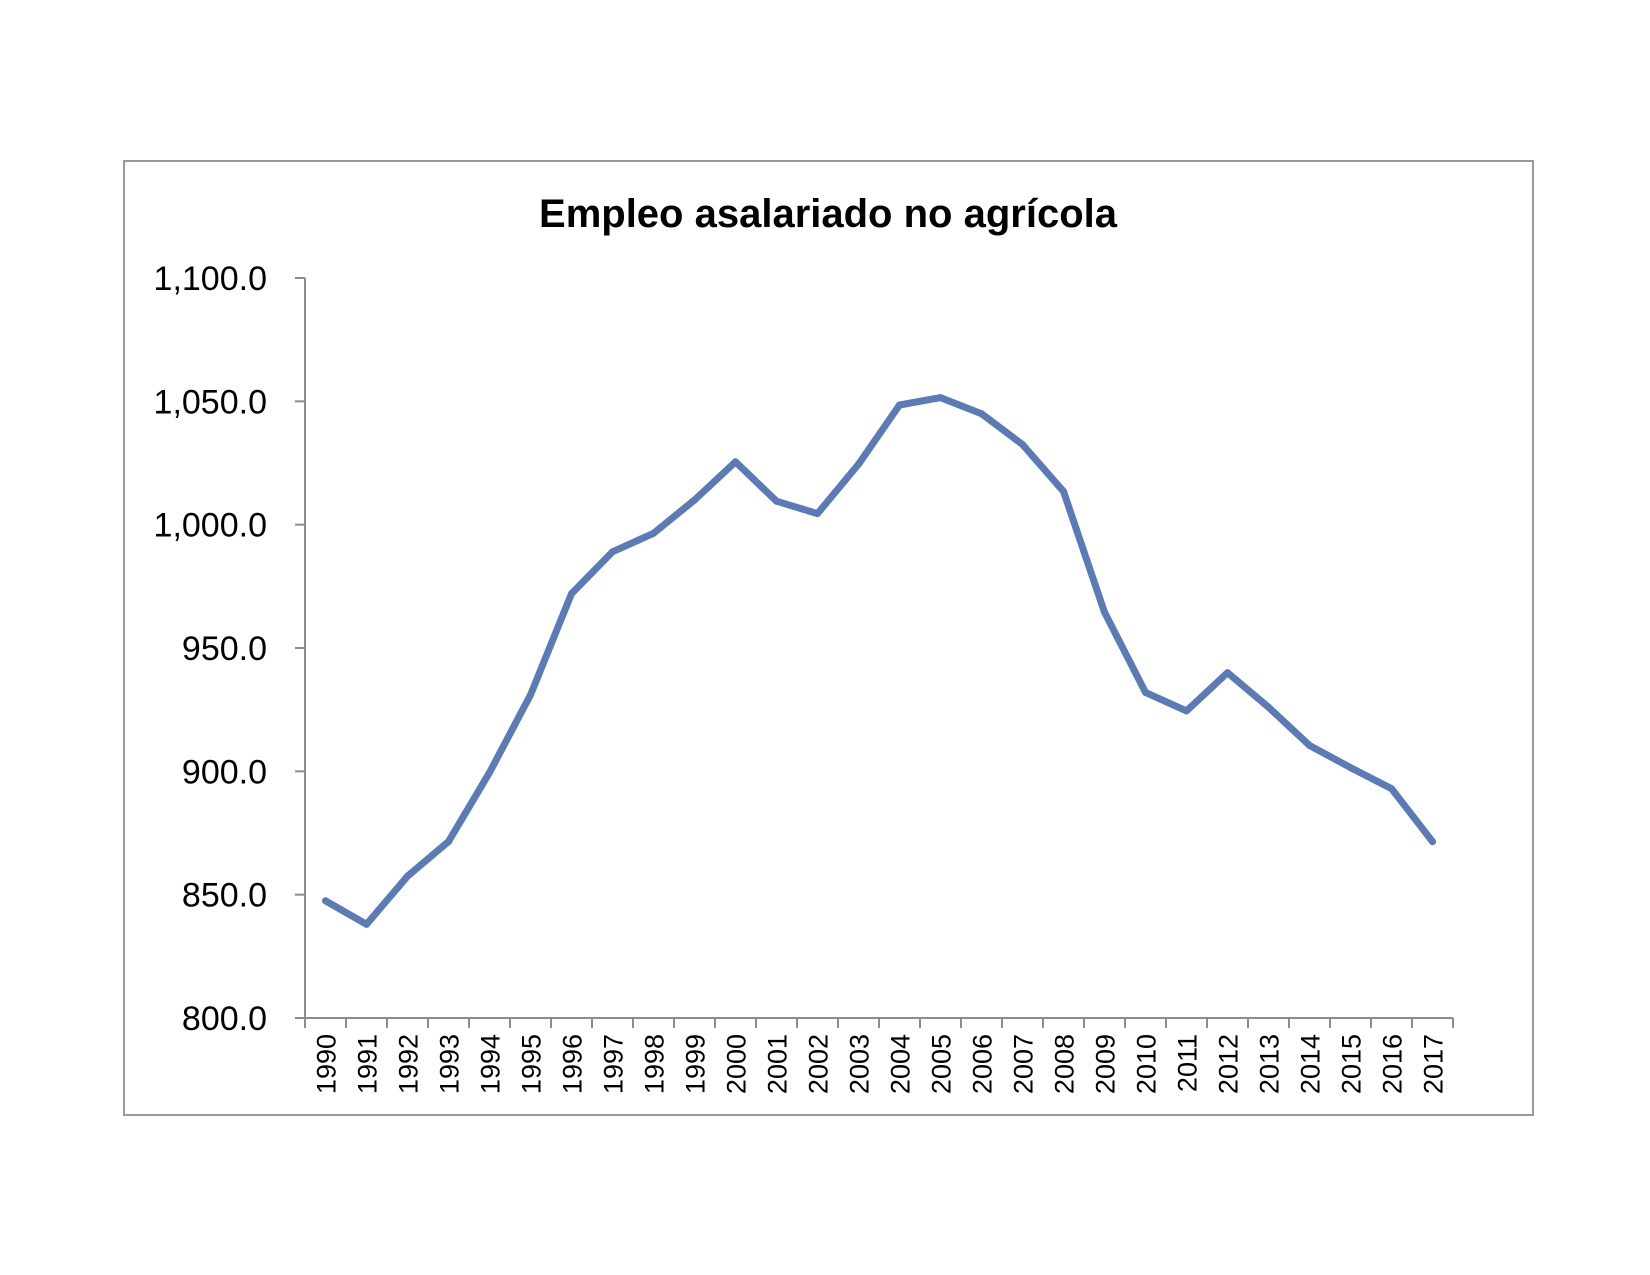 The height and width of the screenshot is (1275, 1650). Describe the element at coordinates (860, 1064) in the screenshot. I see `x-tick-label: 2003` at that location.